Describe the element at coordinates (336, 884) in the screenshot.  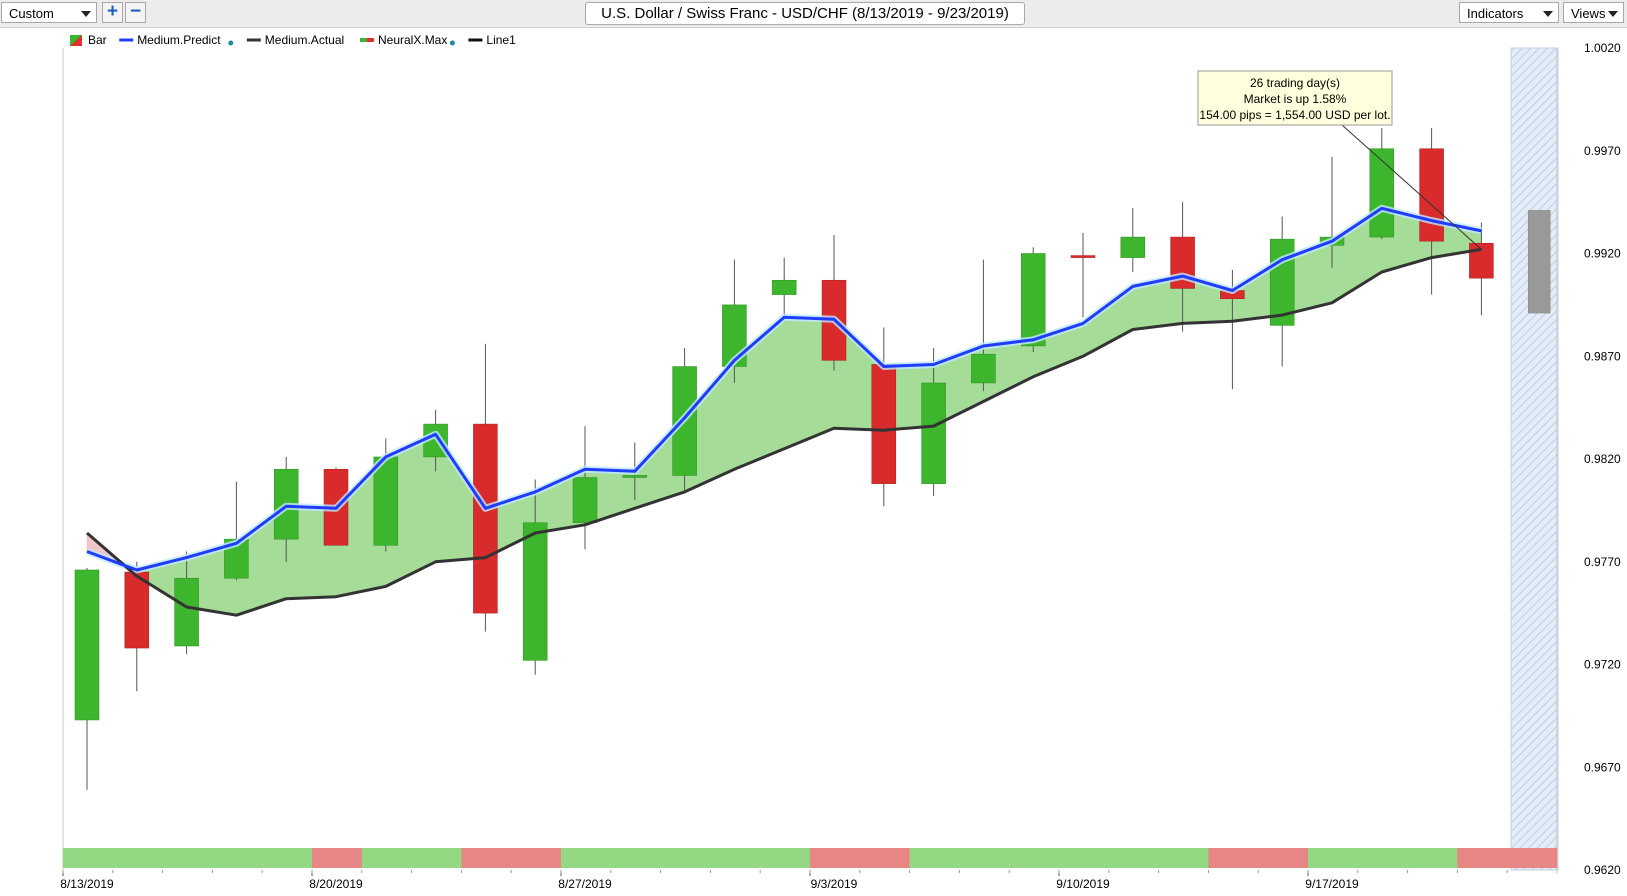
I see `x-tick-label: 8/20/2019` at that location.